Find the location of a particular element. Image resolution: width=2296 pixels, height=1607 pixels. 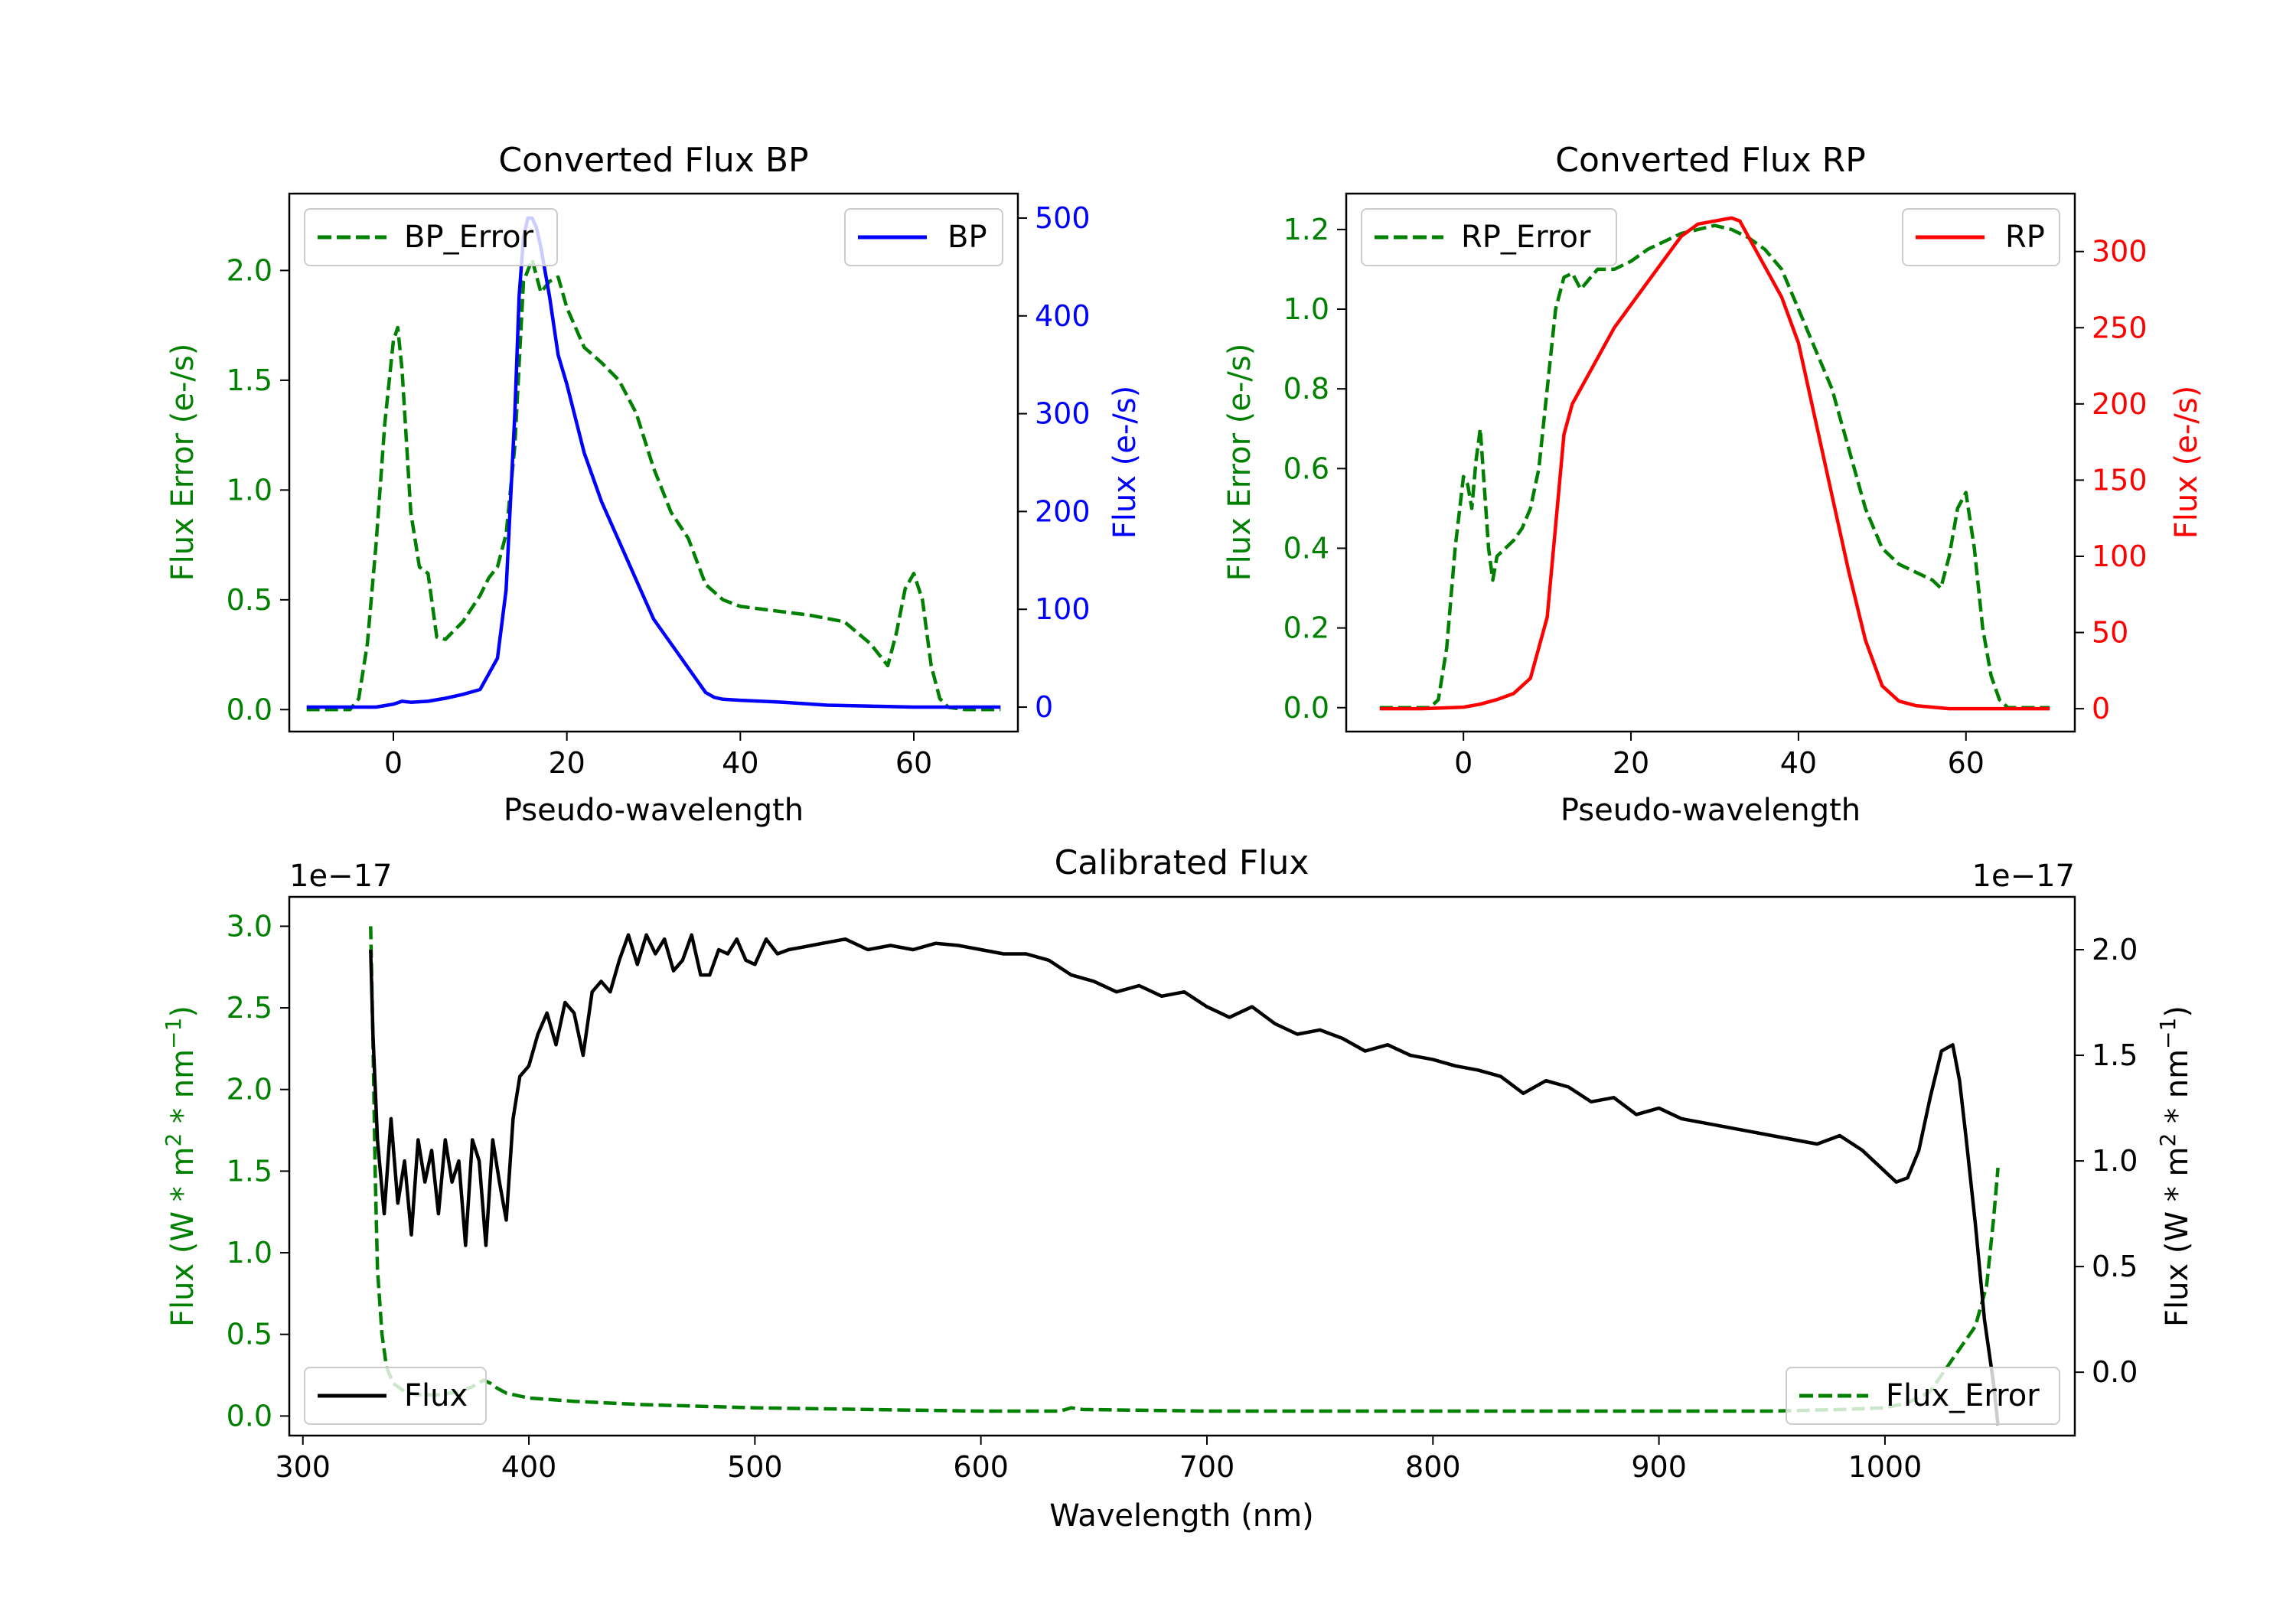

rp-legend-error: RP_Error is located at coordinates (1489, 237).